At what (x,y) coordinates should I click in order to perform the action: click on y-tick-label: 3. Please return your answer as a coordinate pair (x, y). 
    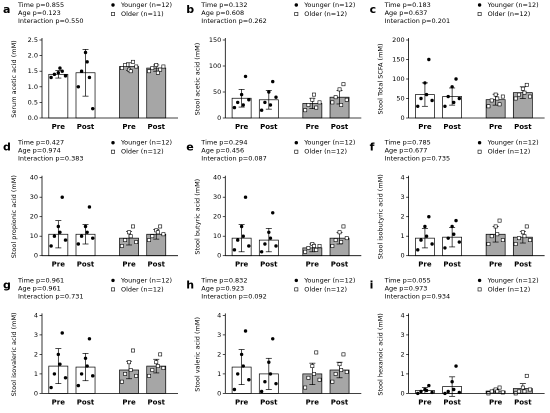
    Looking at the image, I should click on (219, 335).